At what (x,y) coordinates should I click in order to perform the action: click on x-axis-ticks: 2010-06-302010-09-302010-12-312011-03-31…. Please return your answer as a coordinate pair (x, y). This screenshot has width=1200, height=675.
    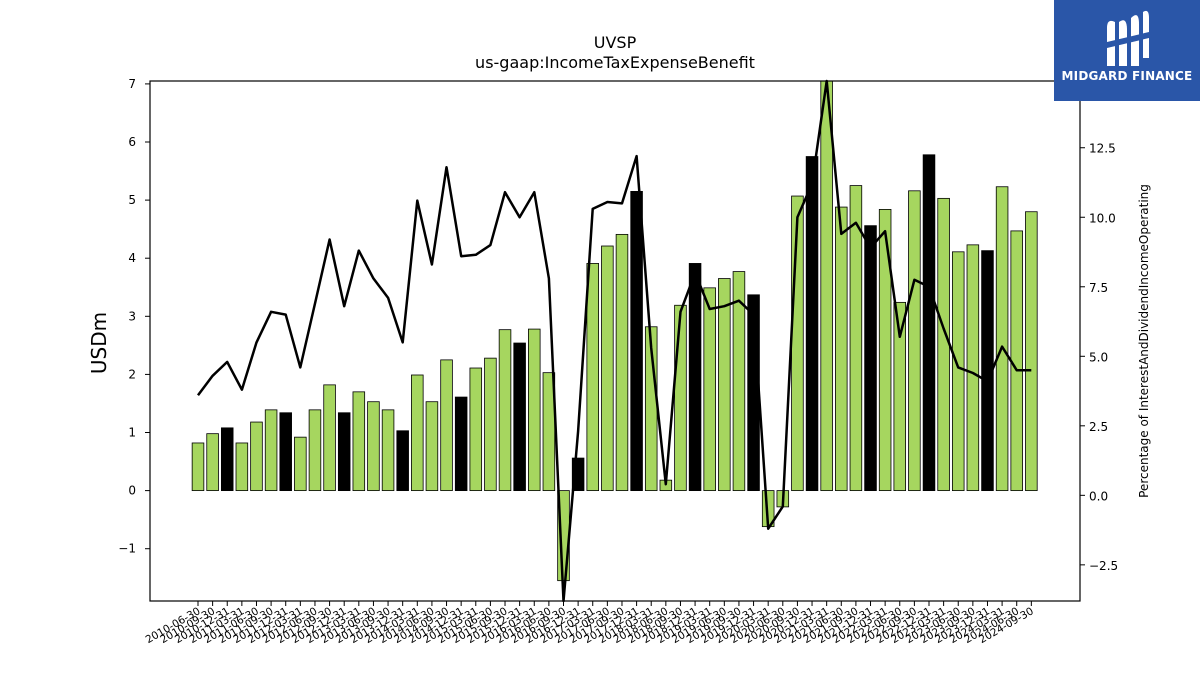
    Looking at the image, I should click on (590, 623).